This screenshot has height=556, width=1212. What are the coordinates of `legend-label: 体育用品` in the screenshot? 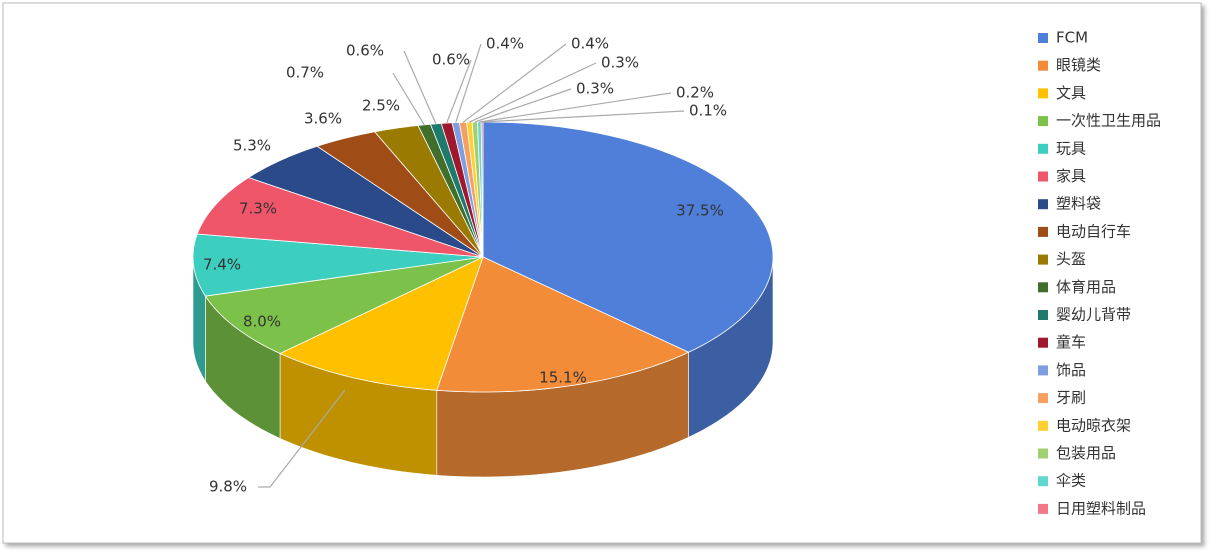 It's located at (1086, 287).